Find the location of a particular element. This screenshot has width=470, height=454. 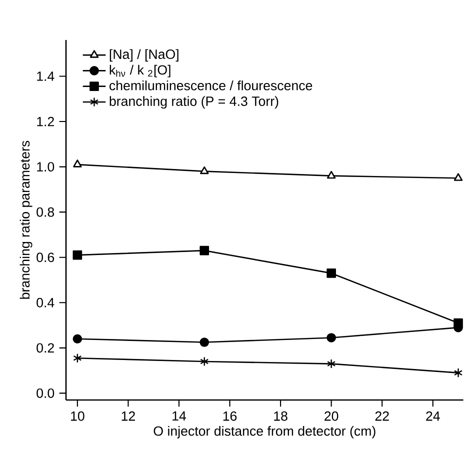

y-tick-label: 1.0 is located at coordinates (45, 167).